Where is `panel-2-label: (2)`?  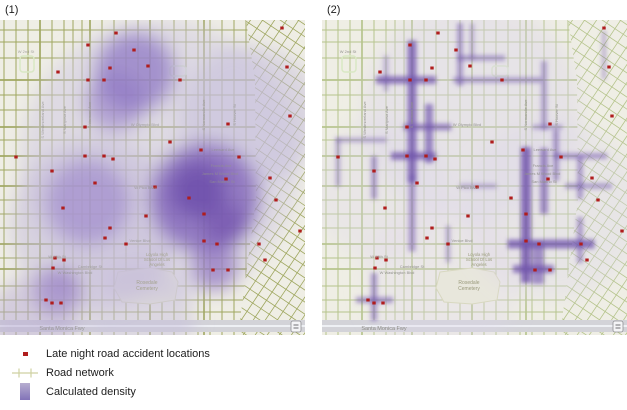
panel-2-label: (2) is located at coordinates (334, 10).